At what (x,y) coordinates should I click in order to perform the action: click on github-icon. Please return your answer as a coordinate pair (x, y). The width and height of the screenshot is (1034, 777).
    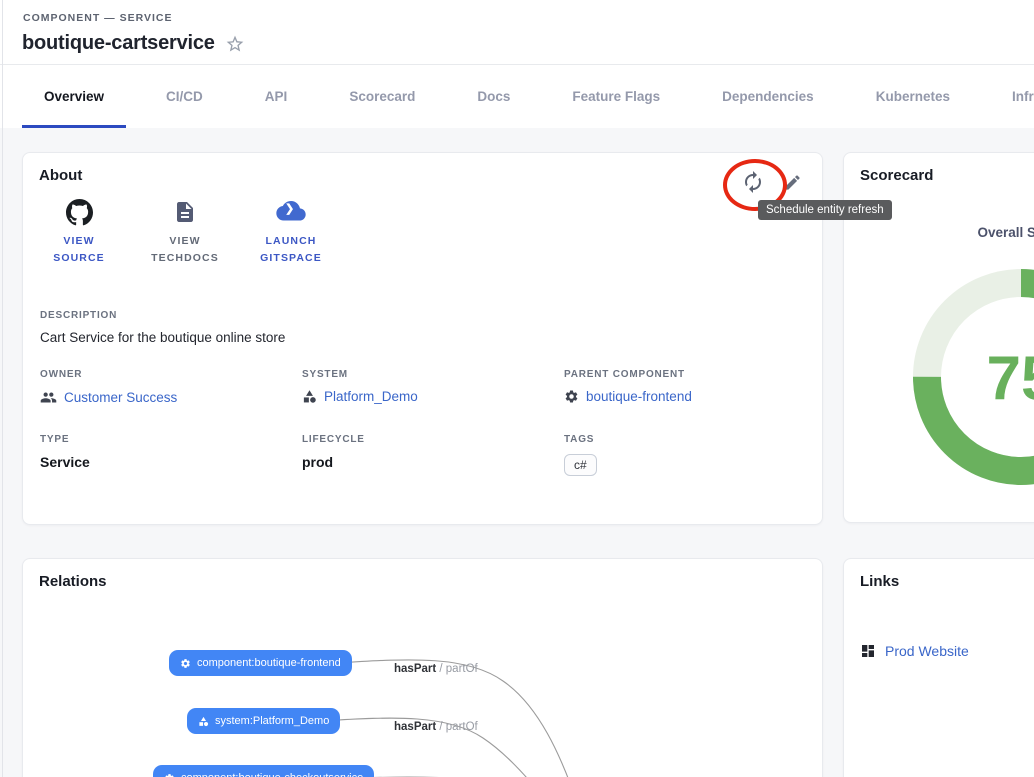
    Looking at the image, I should click on (79, 212).